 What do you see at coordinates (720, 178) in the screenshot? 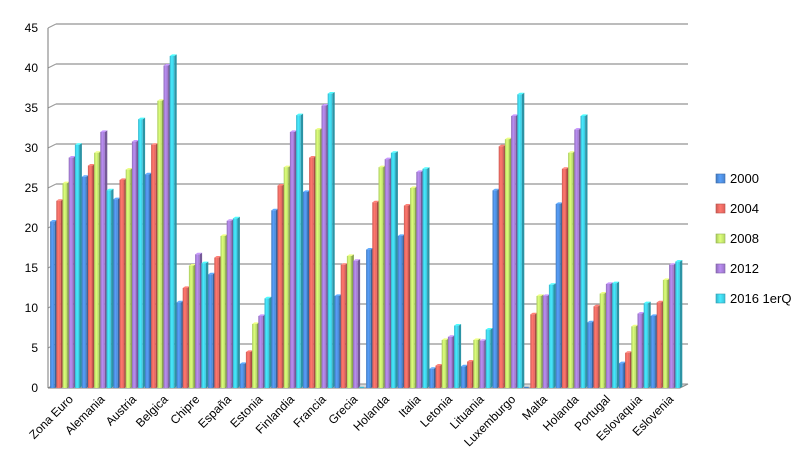
I see `legend-swatch` at bounding box center [720, 178].